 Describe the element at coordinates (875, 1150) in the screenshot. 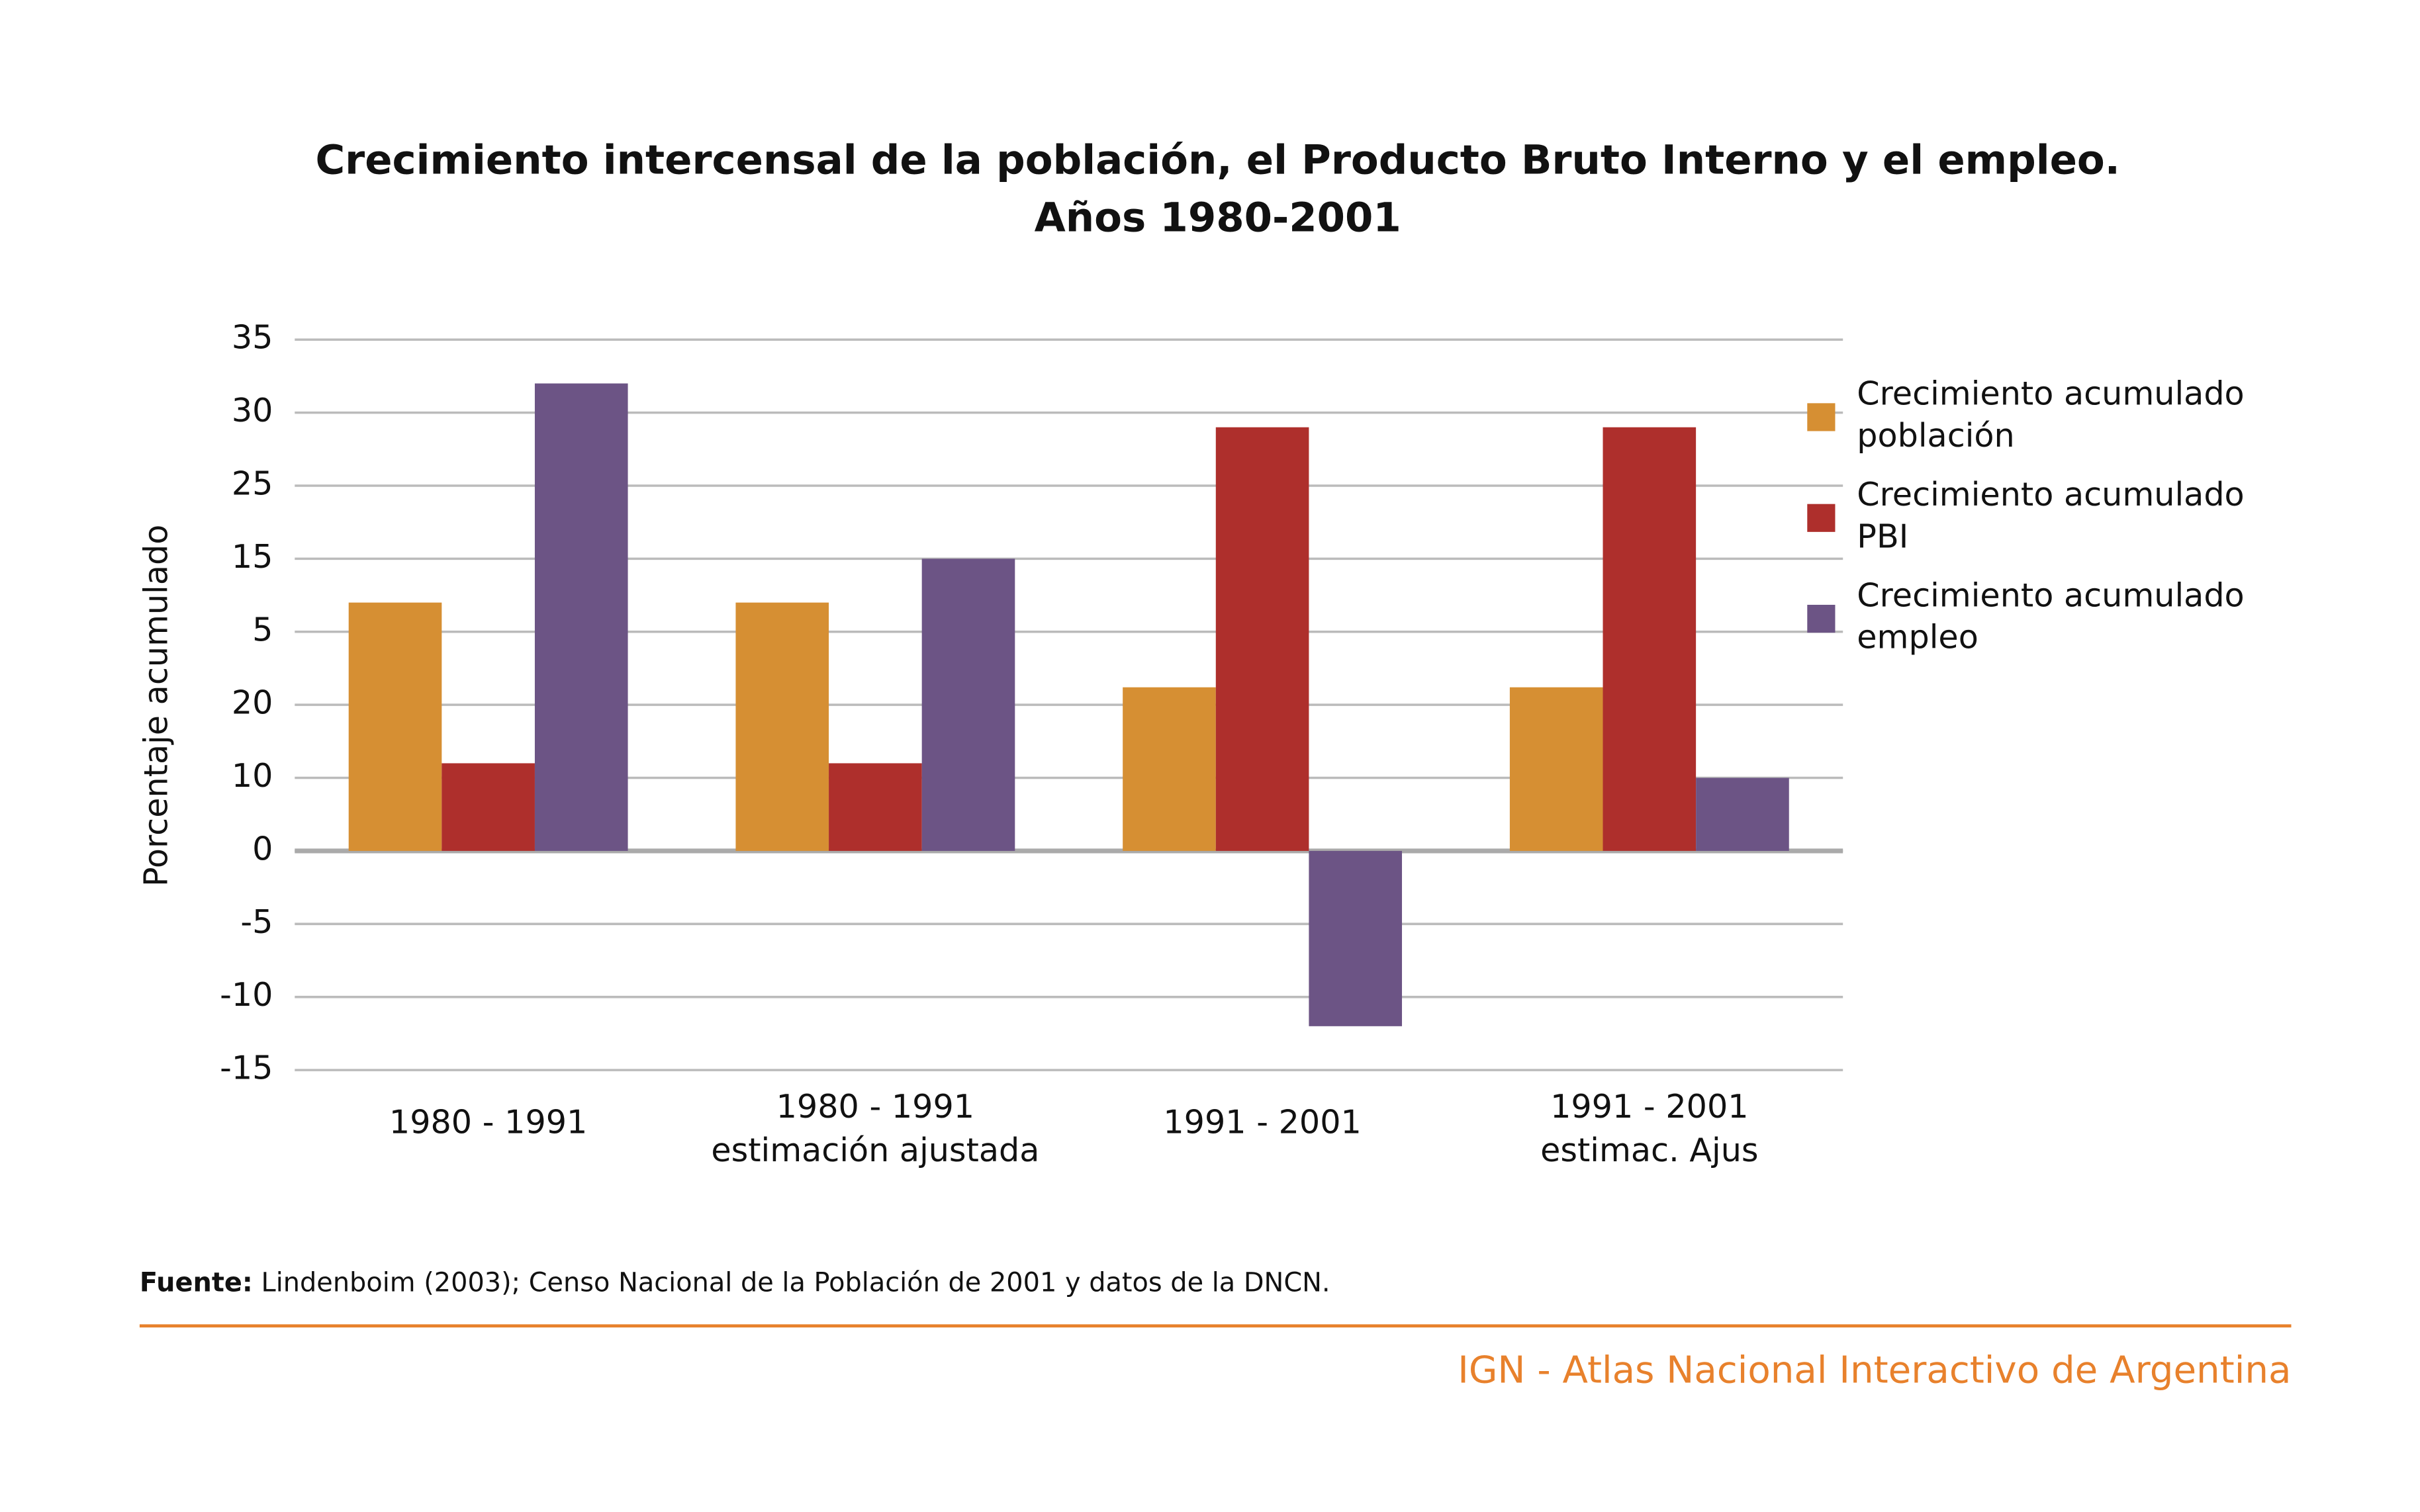

I see `x-tick-label: estimación ajustada` at that location.